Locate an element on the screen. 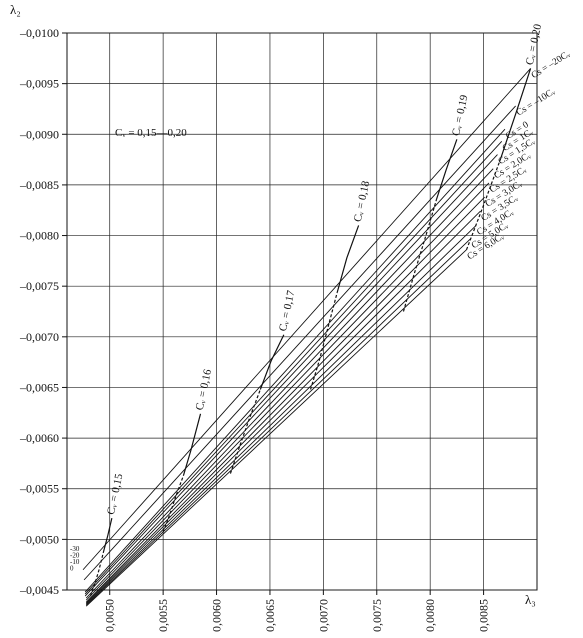 The height and width of the screenshot is (638, 583). x-tick-label: 0,0085 is located at coordinates (484, 615).